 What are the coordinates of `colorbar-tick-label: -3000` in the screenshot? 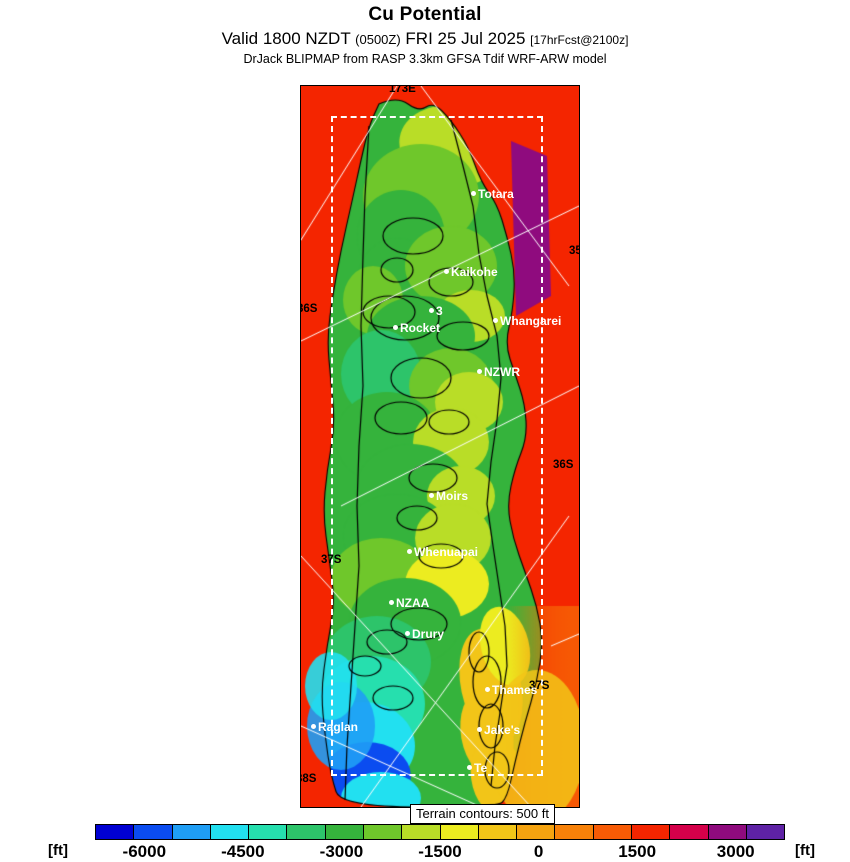 It's located at (341, 851).